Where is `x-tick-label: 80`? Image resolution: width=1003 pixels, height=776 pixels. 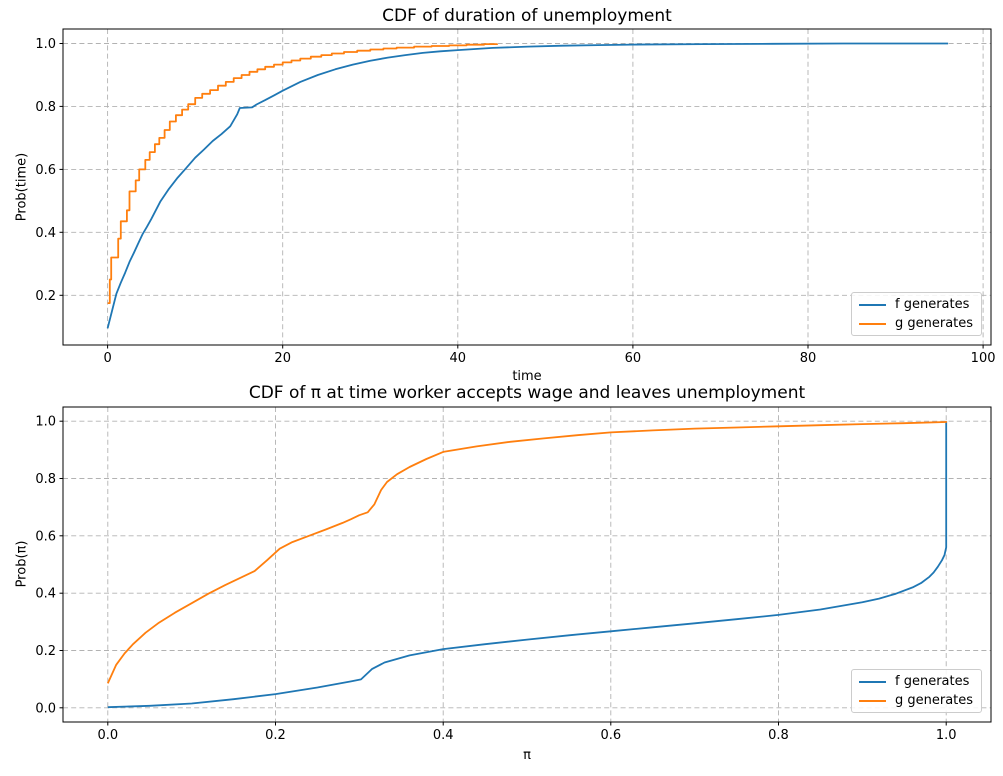 x-tick-label: 80 is located at coordinates (808, 358).